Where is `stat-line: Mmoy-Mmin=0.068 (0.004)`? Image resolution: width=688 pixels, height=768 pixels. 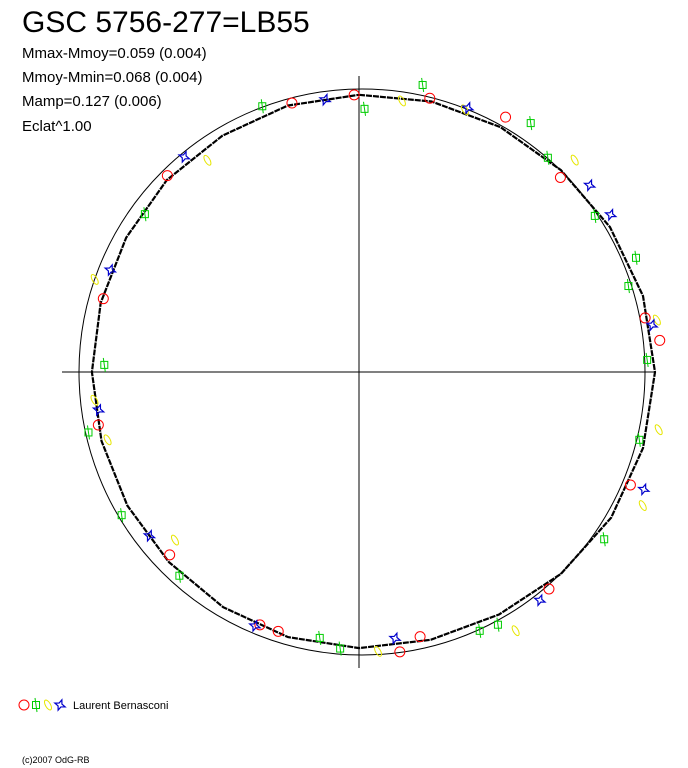
stat-line: Mmoy-Mmin=0.068 (0.004) is located at coordinates (112, 77).